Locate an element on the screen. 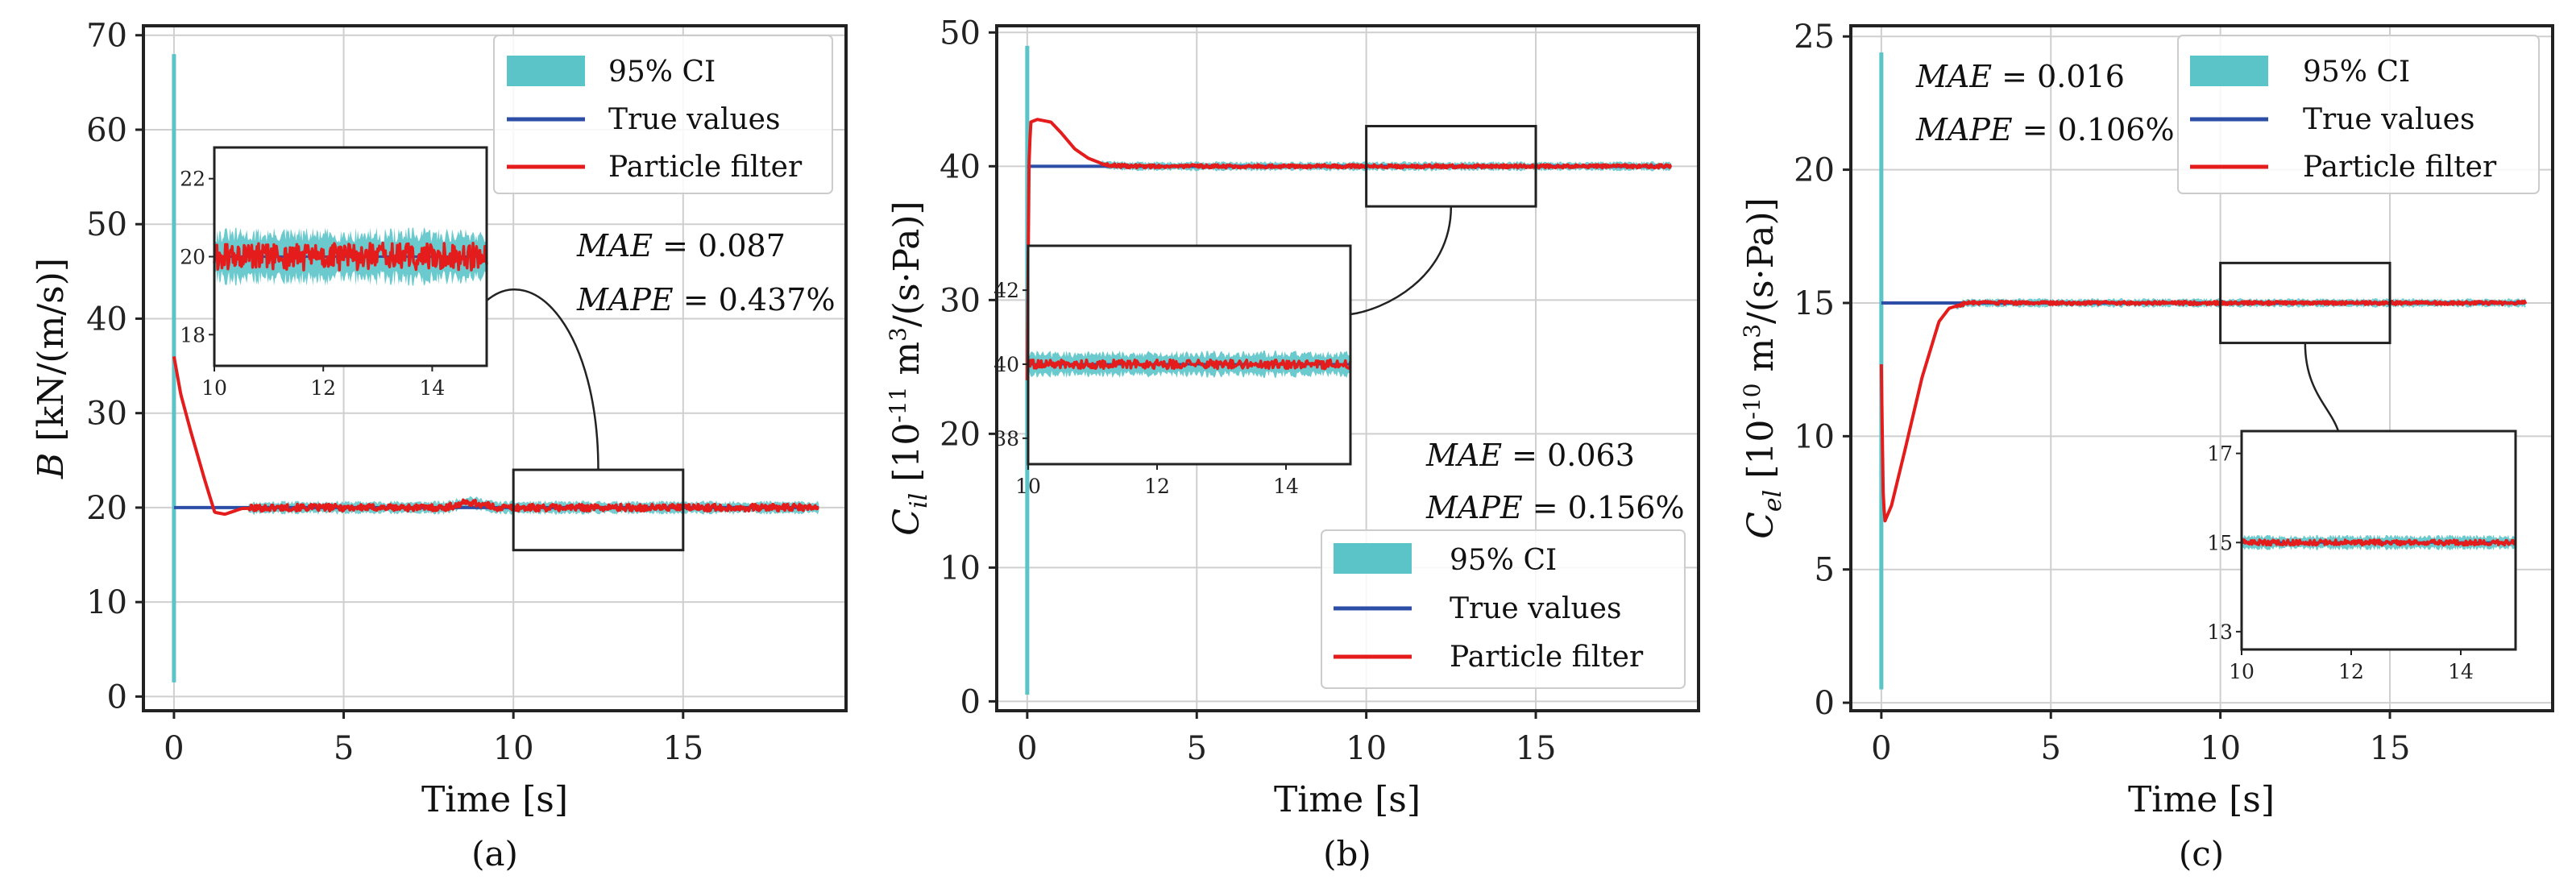  panel-a-ytick-label-0: 0 is located at coordinates (117, 697).